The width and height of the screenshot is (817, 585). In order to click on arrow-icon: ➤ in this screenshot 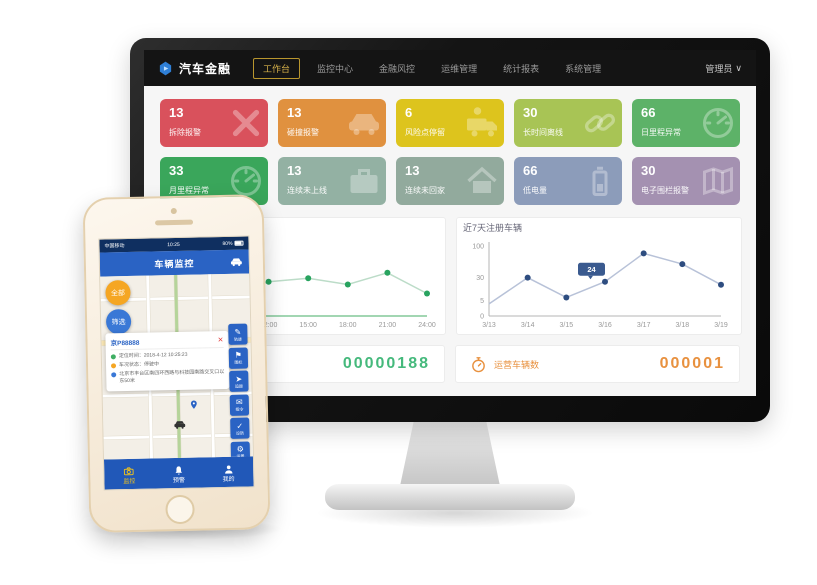, I will do `click(239, 379)`.